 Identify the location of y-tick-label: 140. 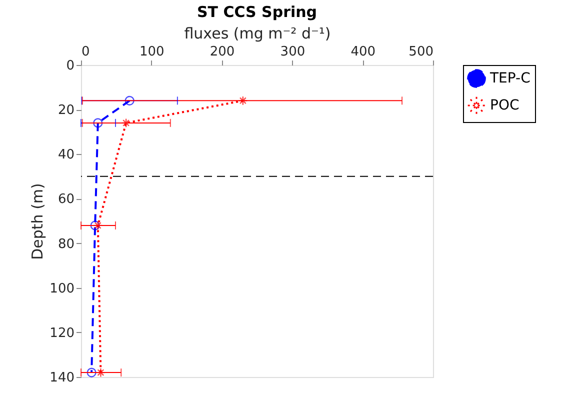
(62, 378).